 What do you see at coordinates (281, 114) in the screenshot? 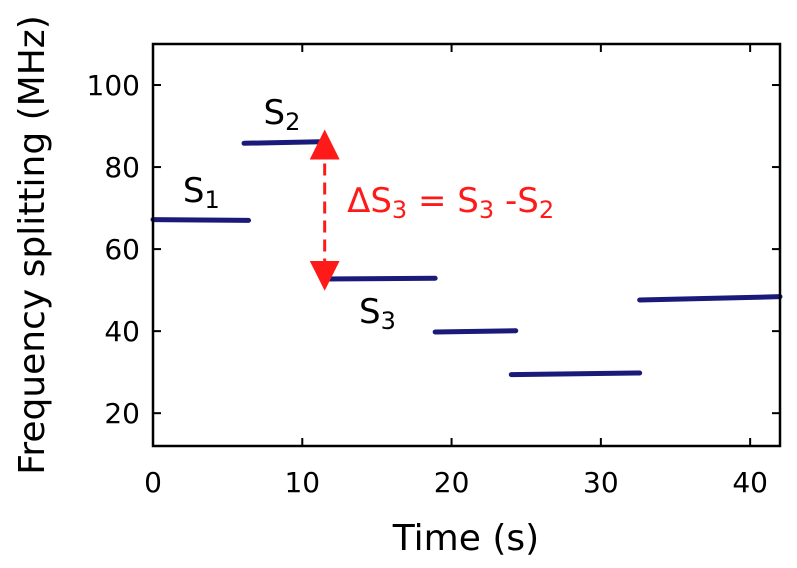
I see `step-label-s2: S2` at bounding box center [281, 114].